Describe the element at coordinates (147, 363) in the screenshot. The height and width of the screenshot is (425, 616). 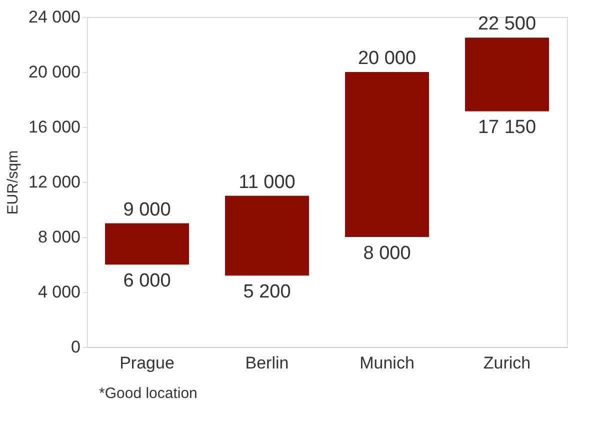
I see `x-tick-label: Prague` at that location.